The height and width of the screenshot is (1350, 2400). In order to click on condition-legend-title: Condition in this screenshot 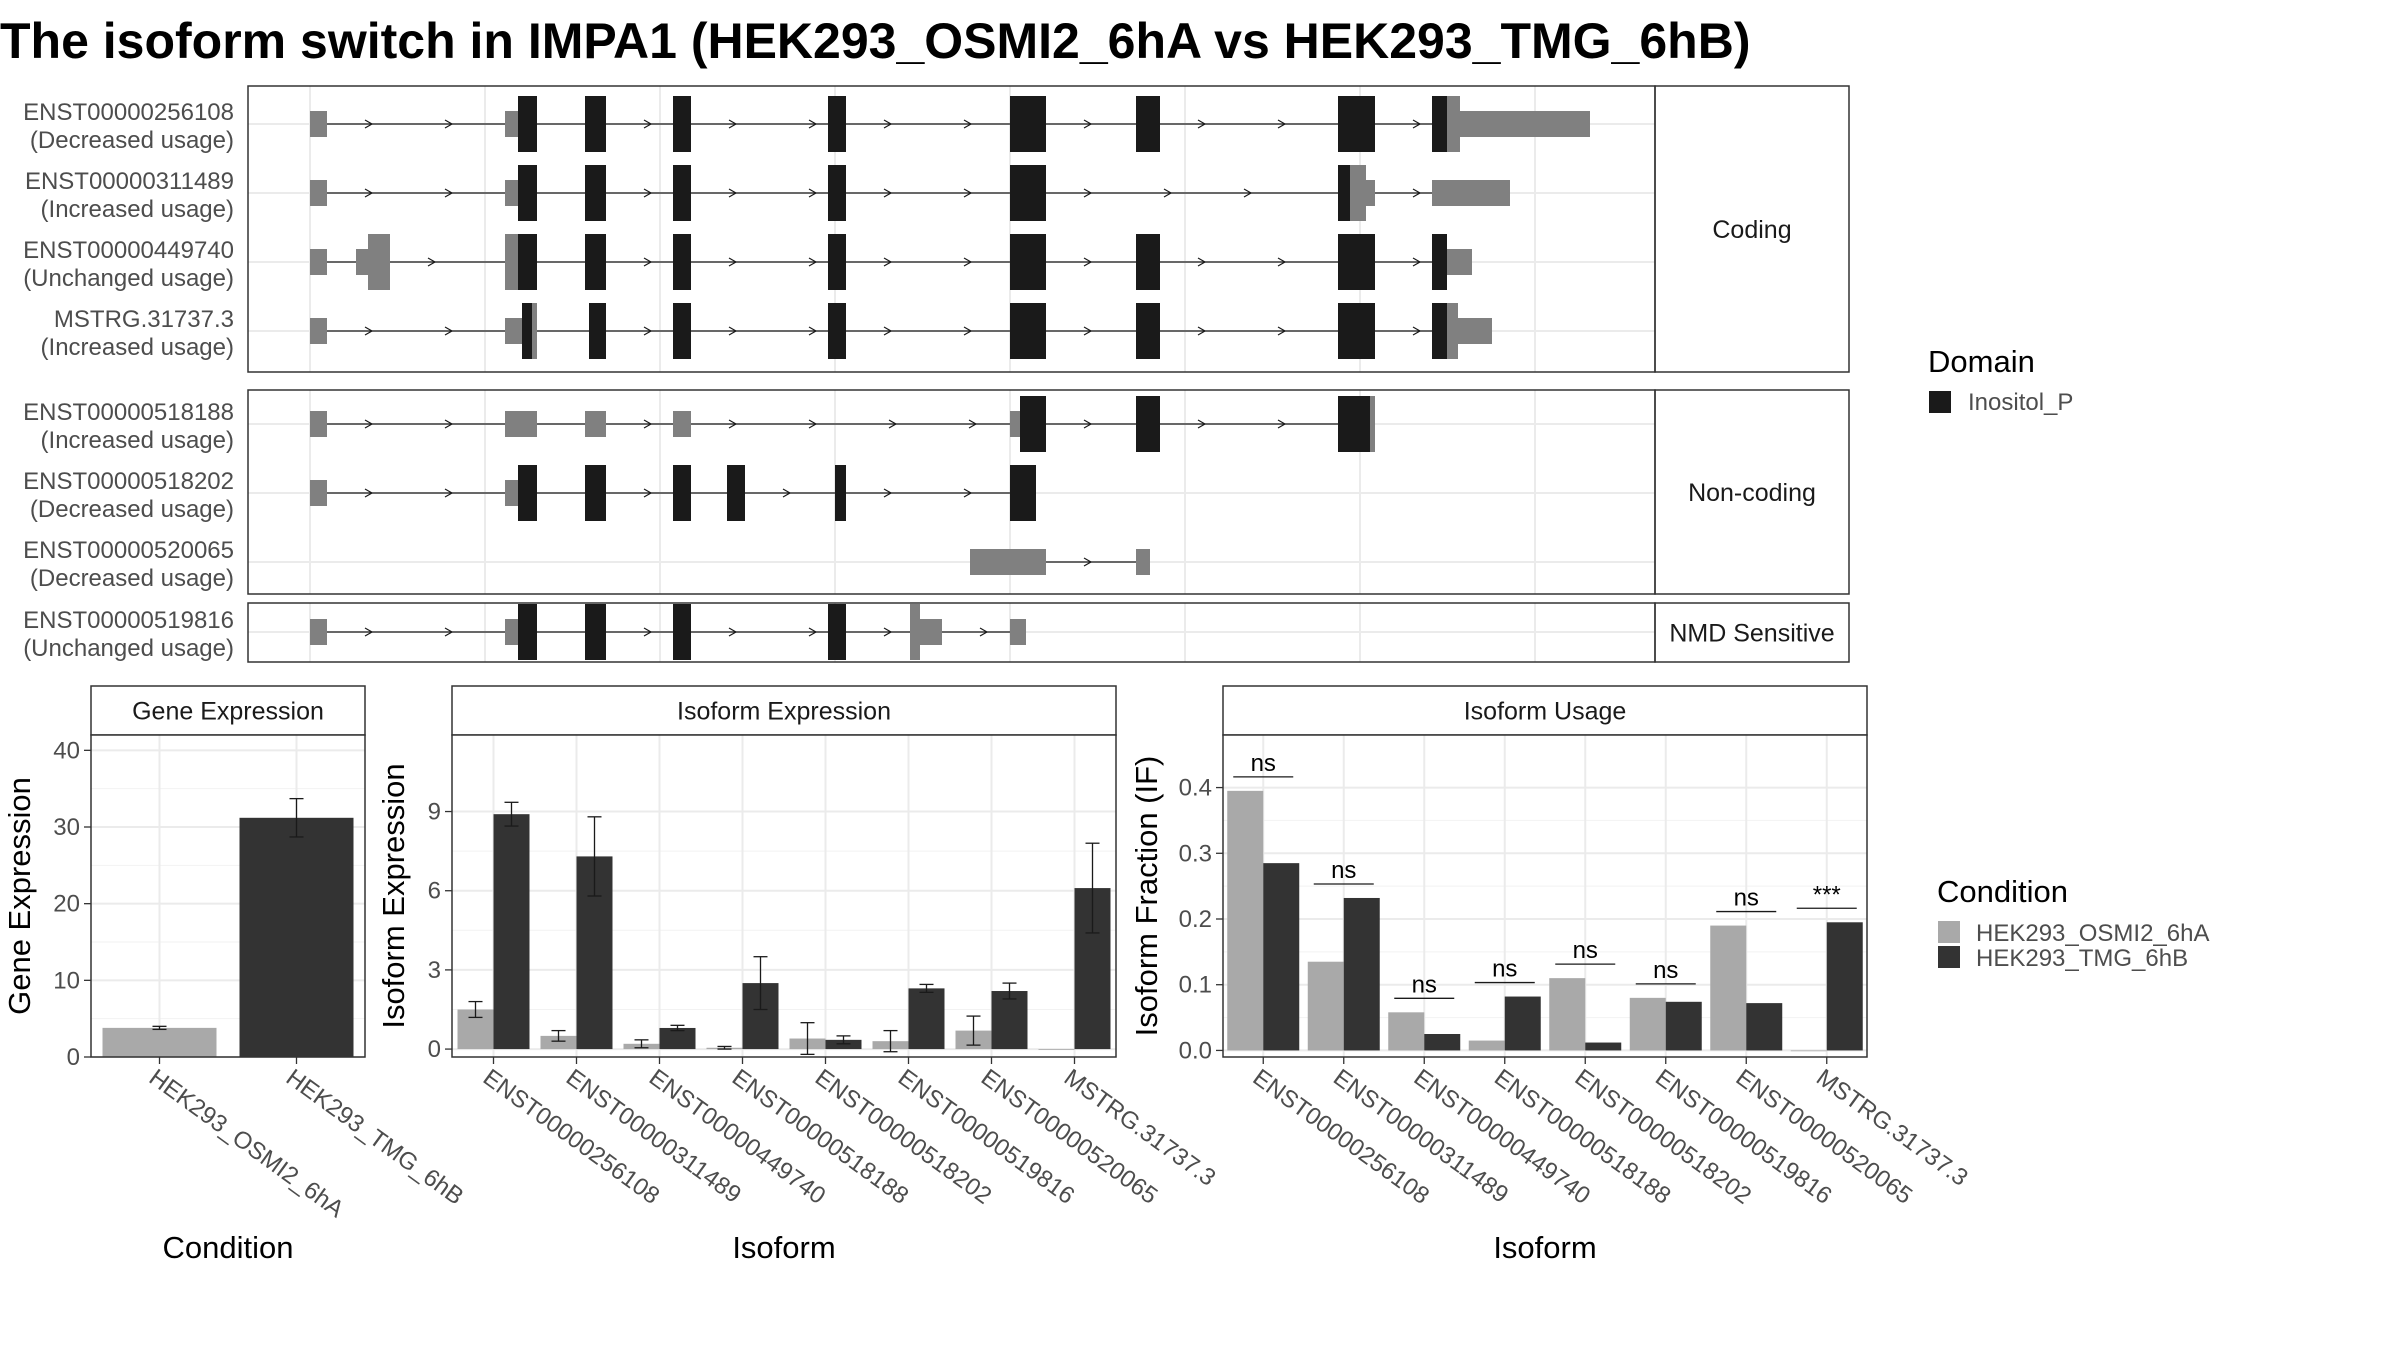, I will do `click(2002, 891)`.